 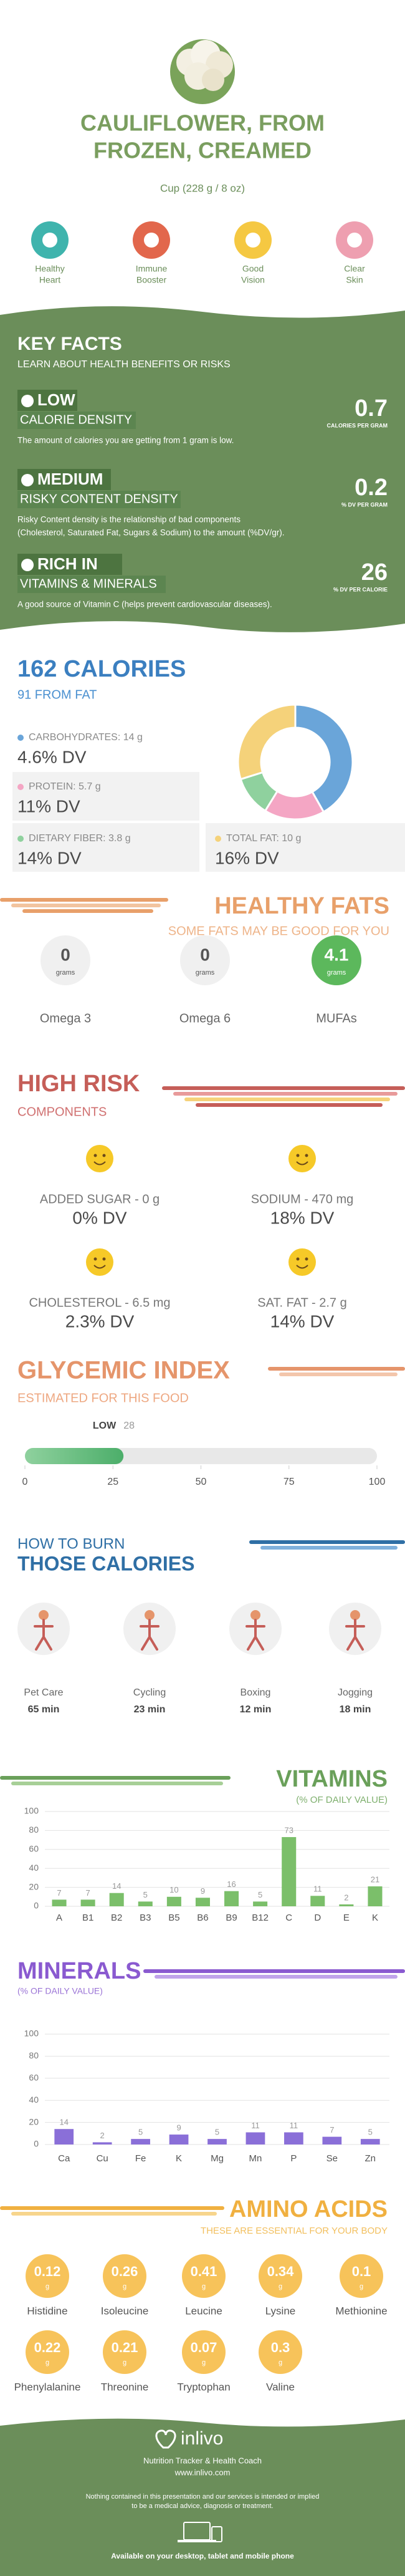 What do you see at coordinates (123, 1370) in the screenshot?
I see `section-title: GLYCEMIC INDEX` at bounding box center [123, 1370].